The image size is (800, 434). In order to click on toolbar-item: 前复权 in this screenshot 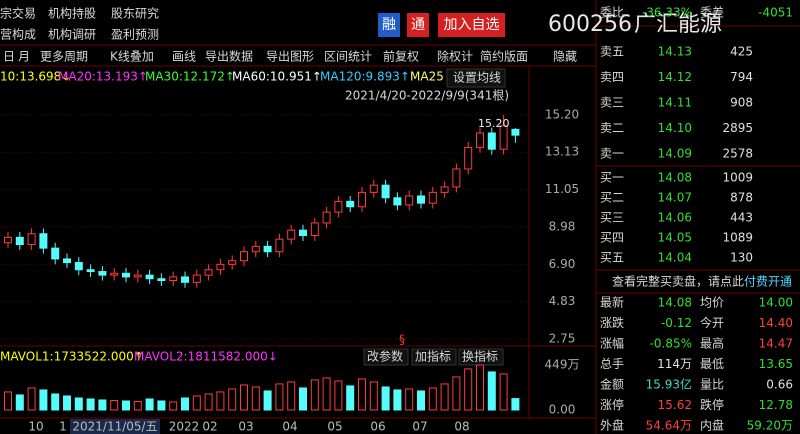, I will do `click(401, 56)`.